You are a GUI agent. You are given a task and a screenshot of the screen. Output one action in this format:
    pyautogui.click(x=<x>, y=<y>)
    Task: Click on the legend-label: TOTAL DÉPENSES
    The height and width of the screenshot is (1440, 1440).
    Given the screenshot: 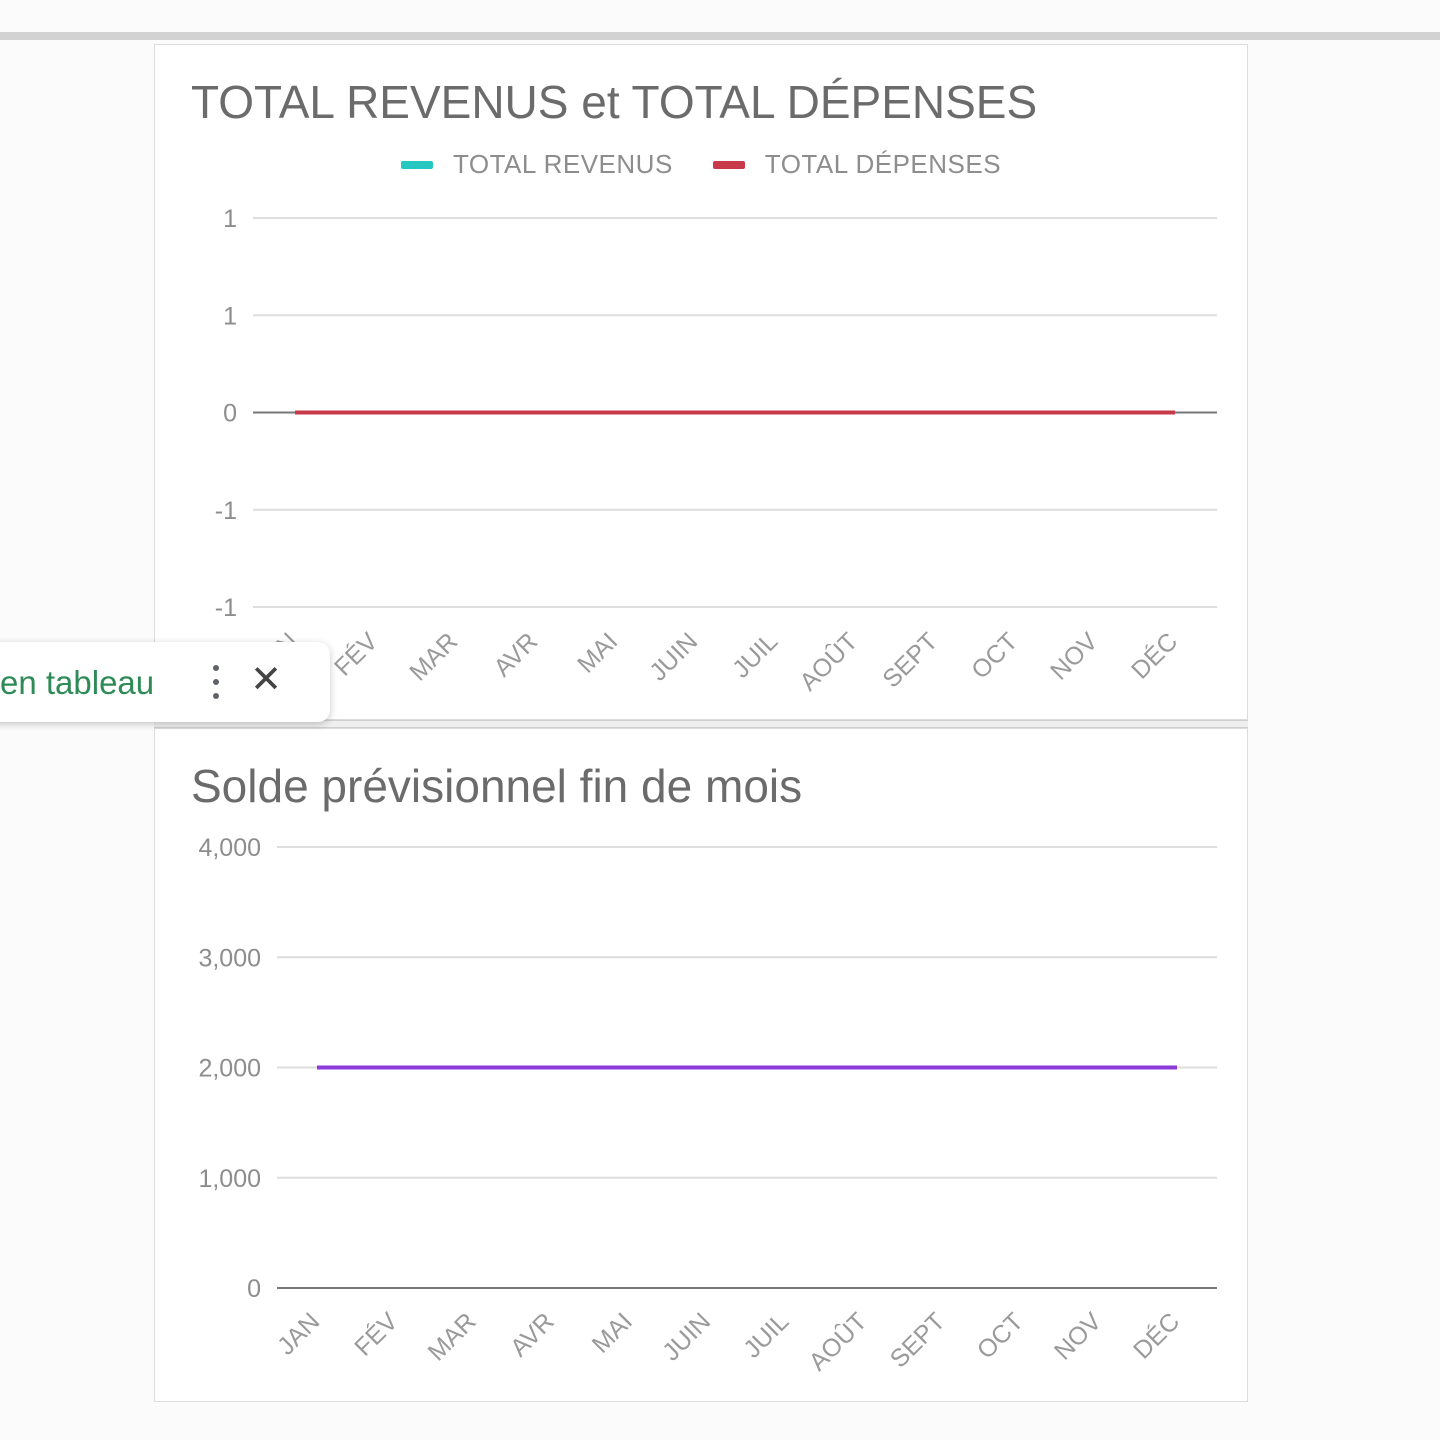 What is the action you would take?
    pyautogui.click(x=883, y=164)
    